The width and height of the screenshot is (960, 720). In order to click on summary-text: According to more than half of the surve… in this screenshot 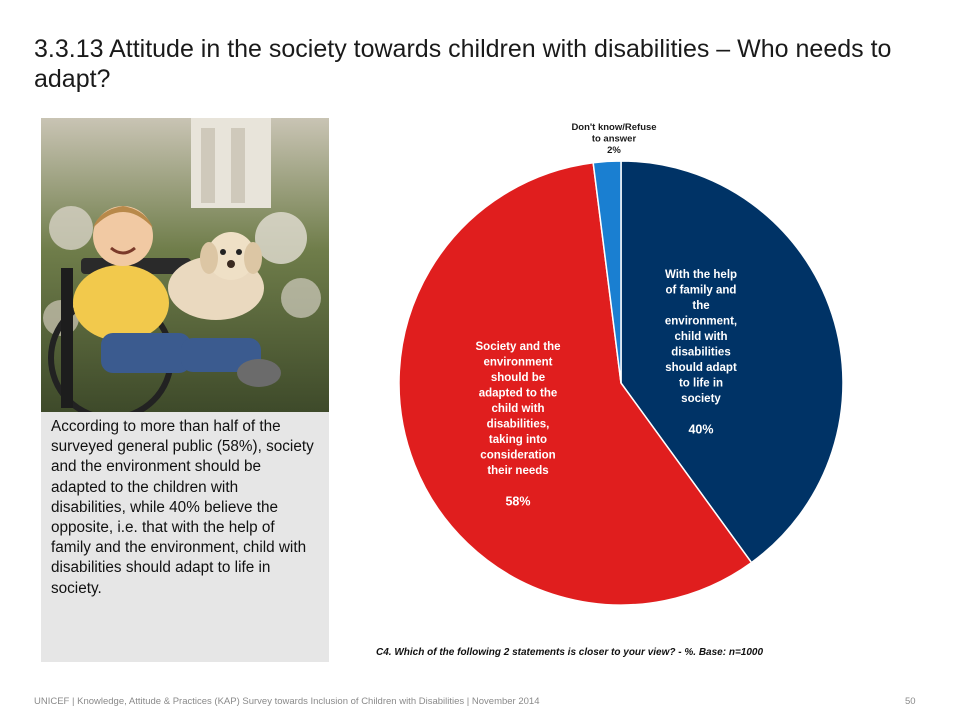, I will do `click(185, 537)`.